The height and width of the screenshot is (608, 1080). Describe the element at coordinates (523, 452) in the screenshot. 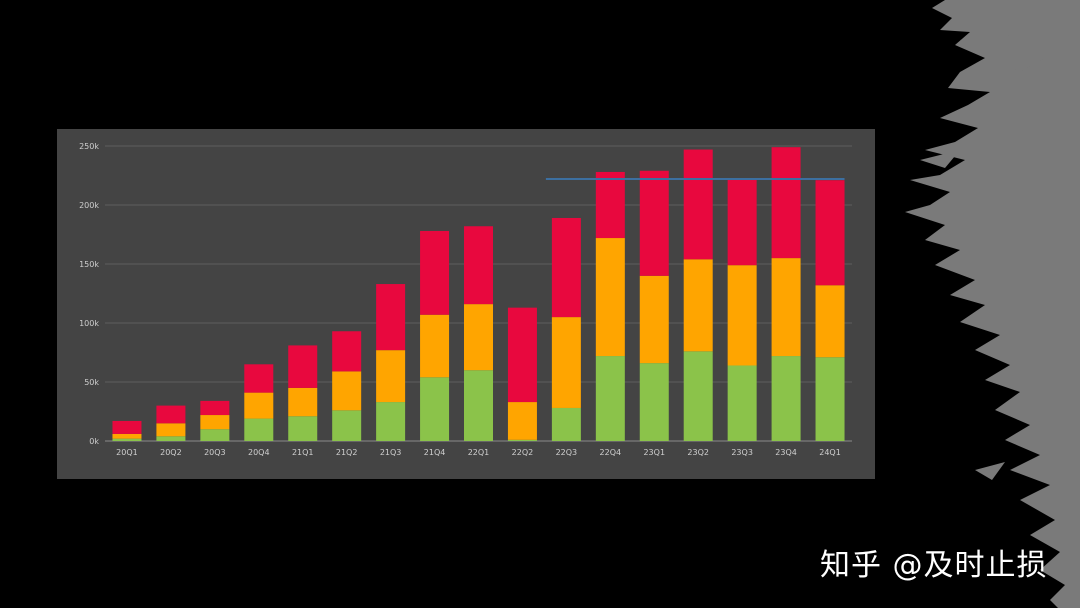

I see `x-tick-label: 22Q2` at that location.